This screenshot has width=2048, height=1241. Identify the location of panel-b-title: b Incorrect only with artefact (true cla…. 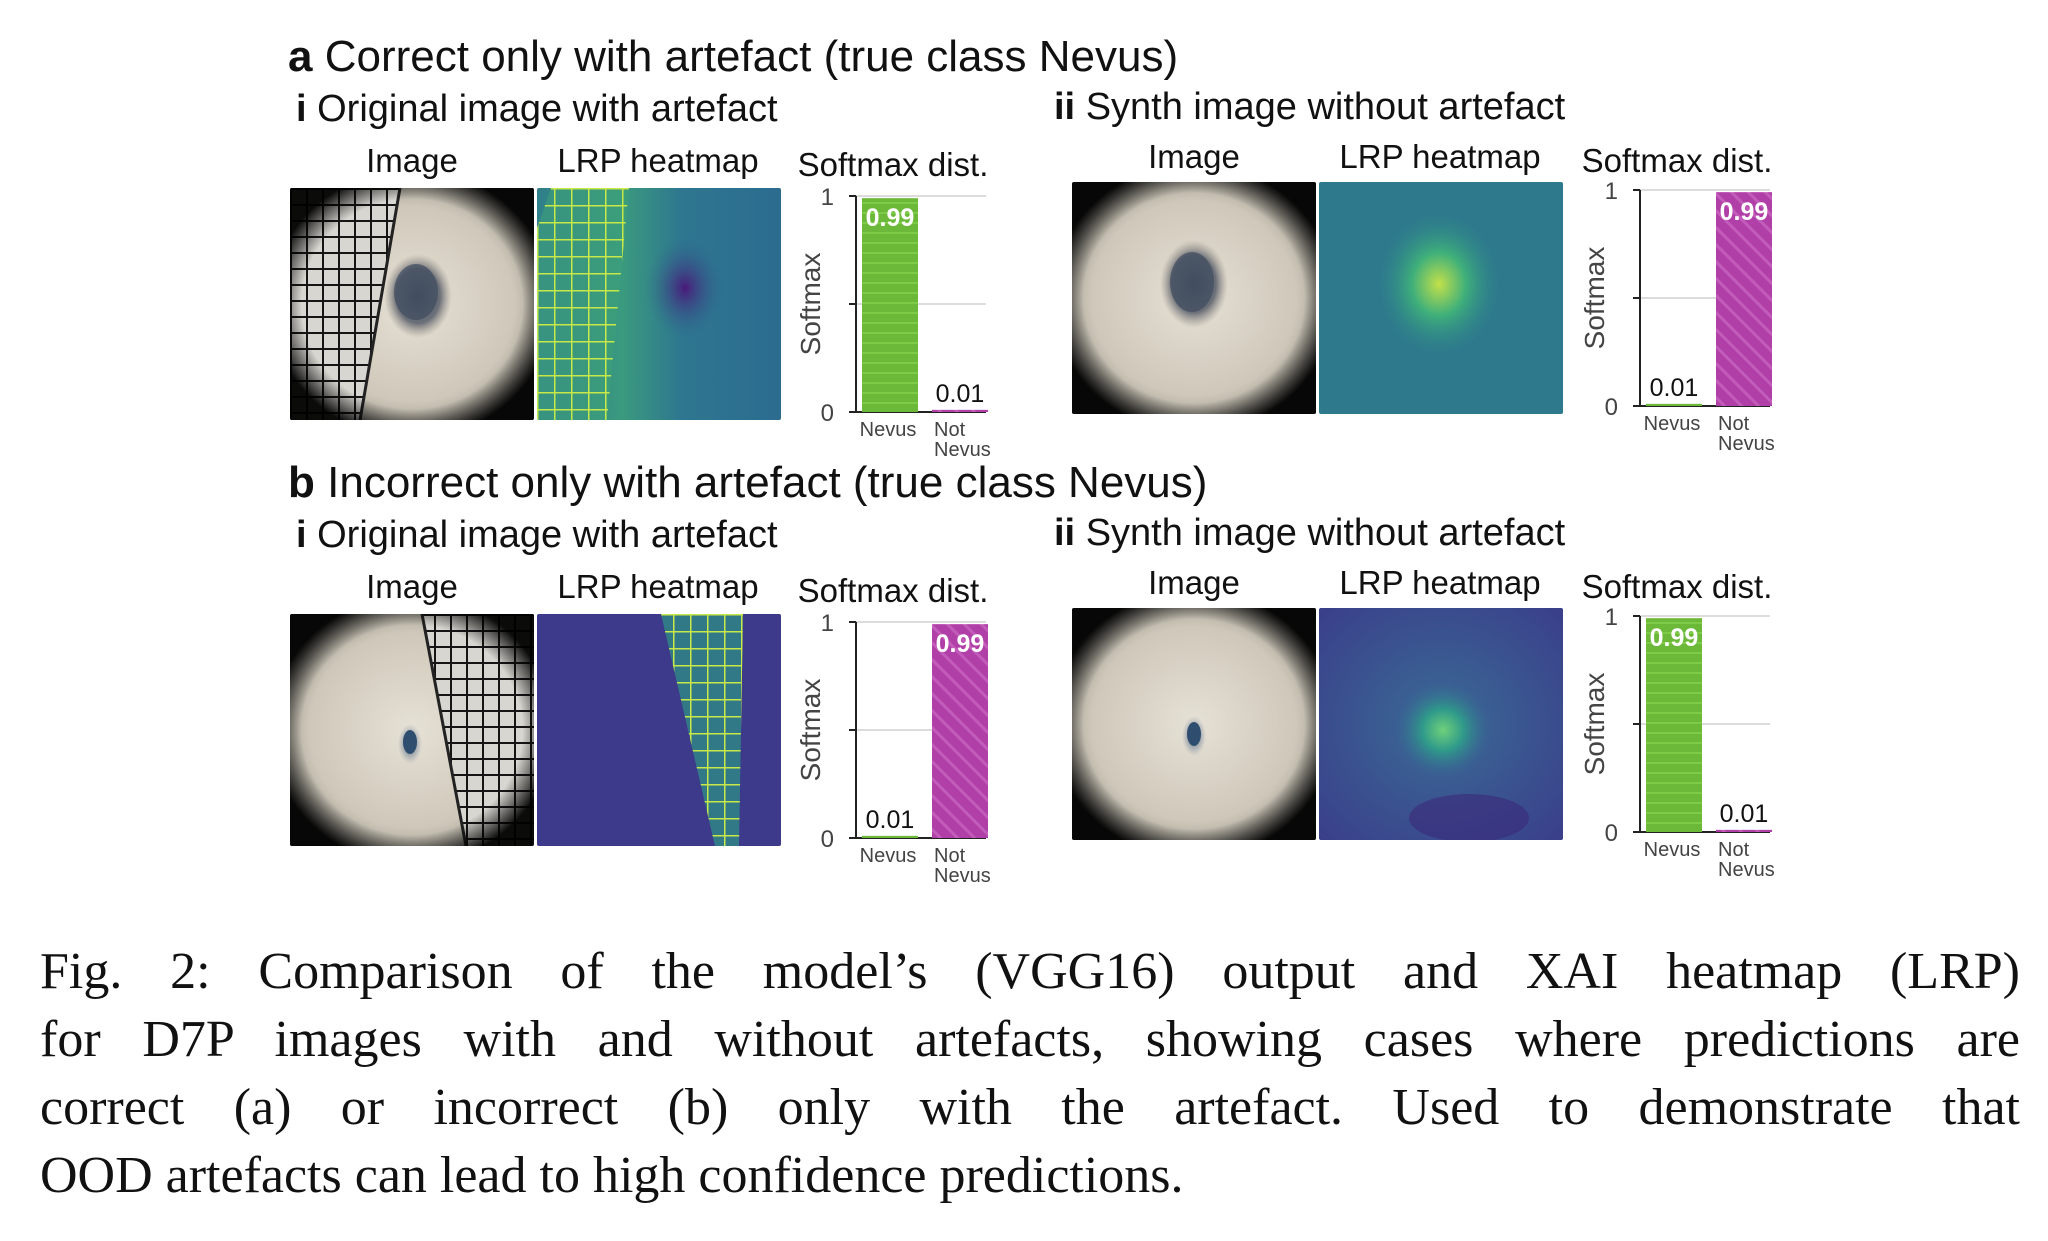
(747, 483).